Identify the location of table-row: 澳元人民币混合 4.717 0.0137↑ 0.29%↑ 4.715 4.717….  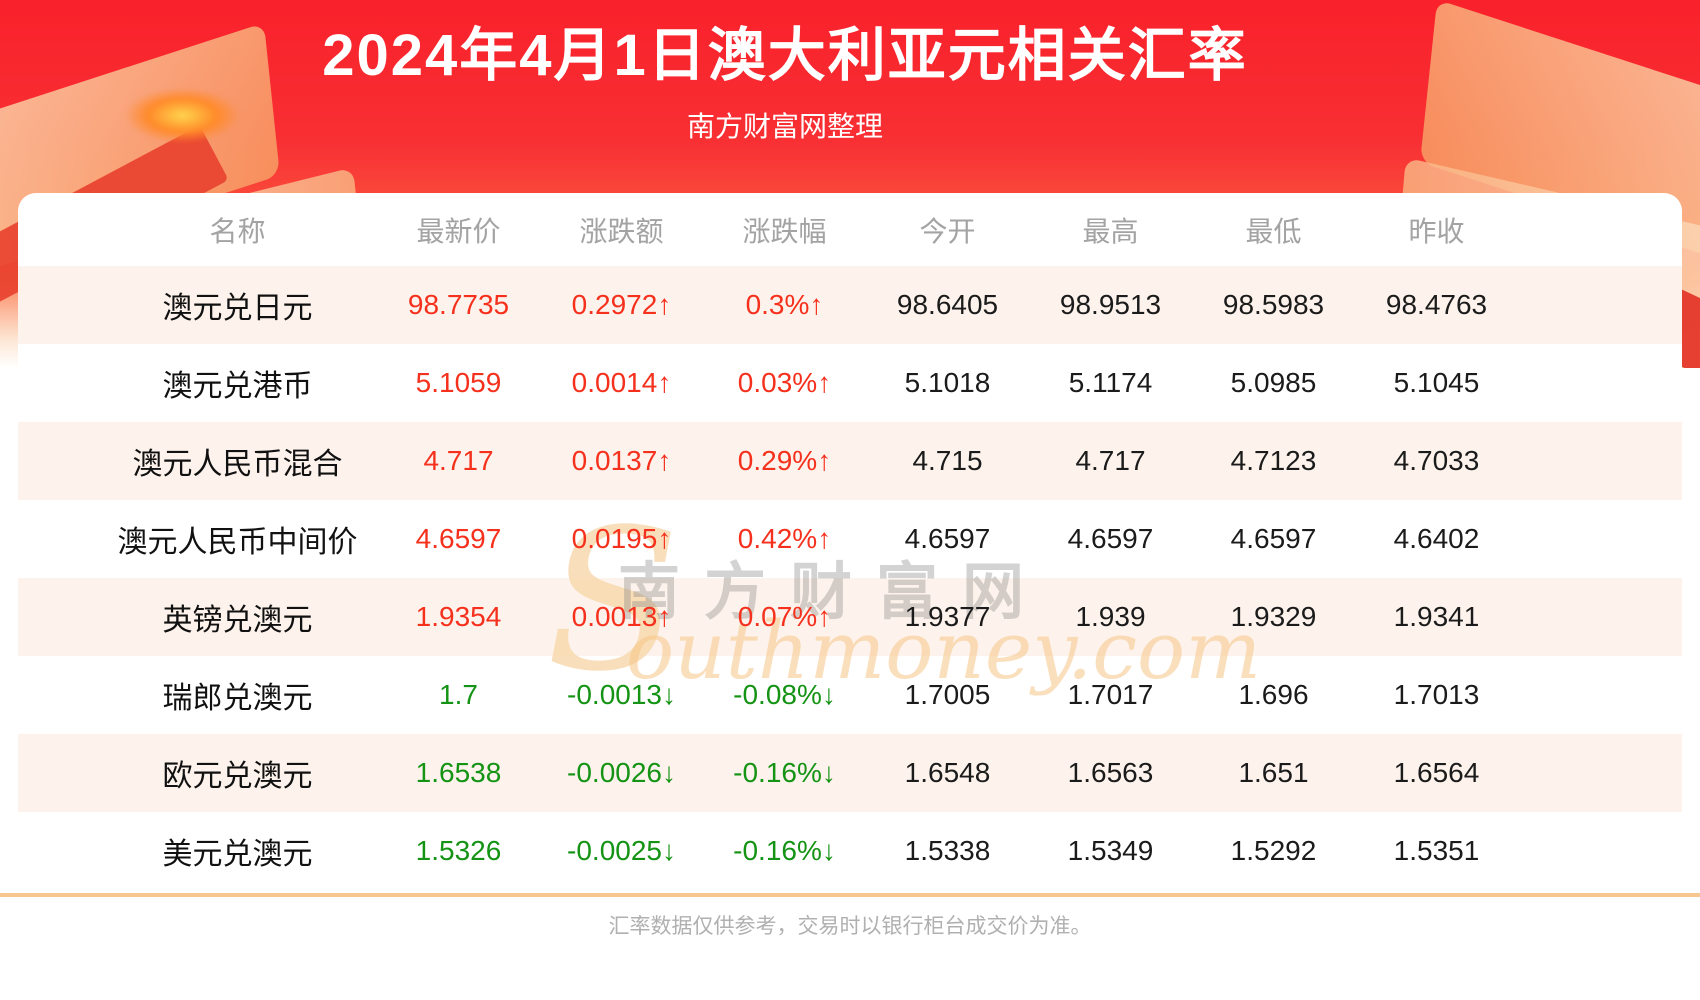
(850, 461).